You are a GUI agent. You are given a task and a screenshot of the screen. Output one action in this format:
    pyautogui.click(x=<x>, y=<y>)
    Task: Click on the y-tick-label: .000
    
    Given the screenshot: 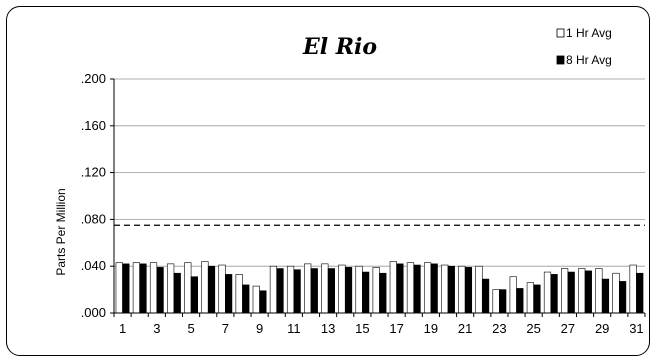 What is the action you would take?
    pyautogui.click(x=93, y=312)
    